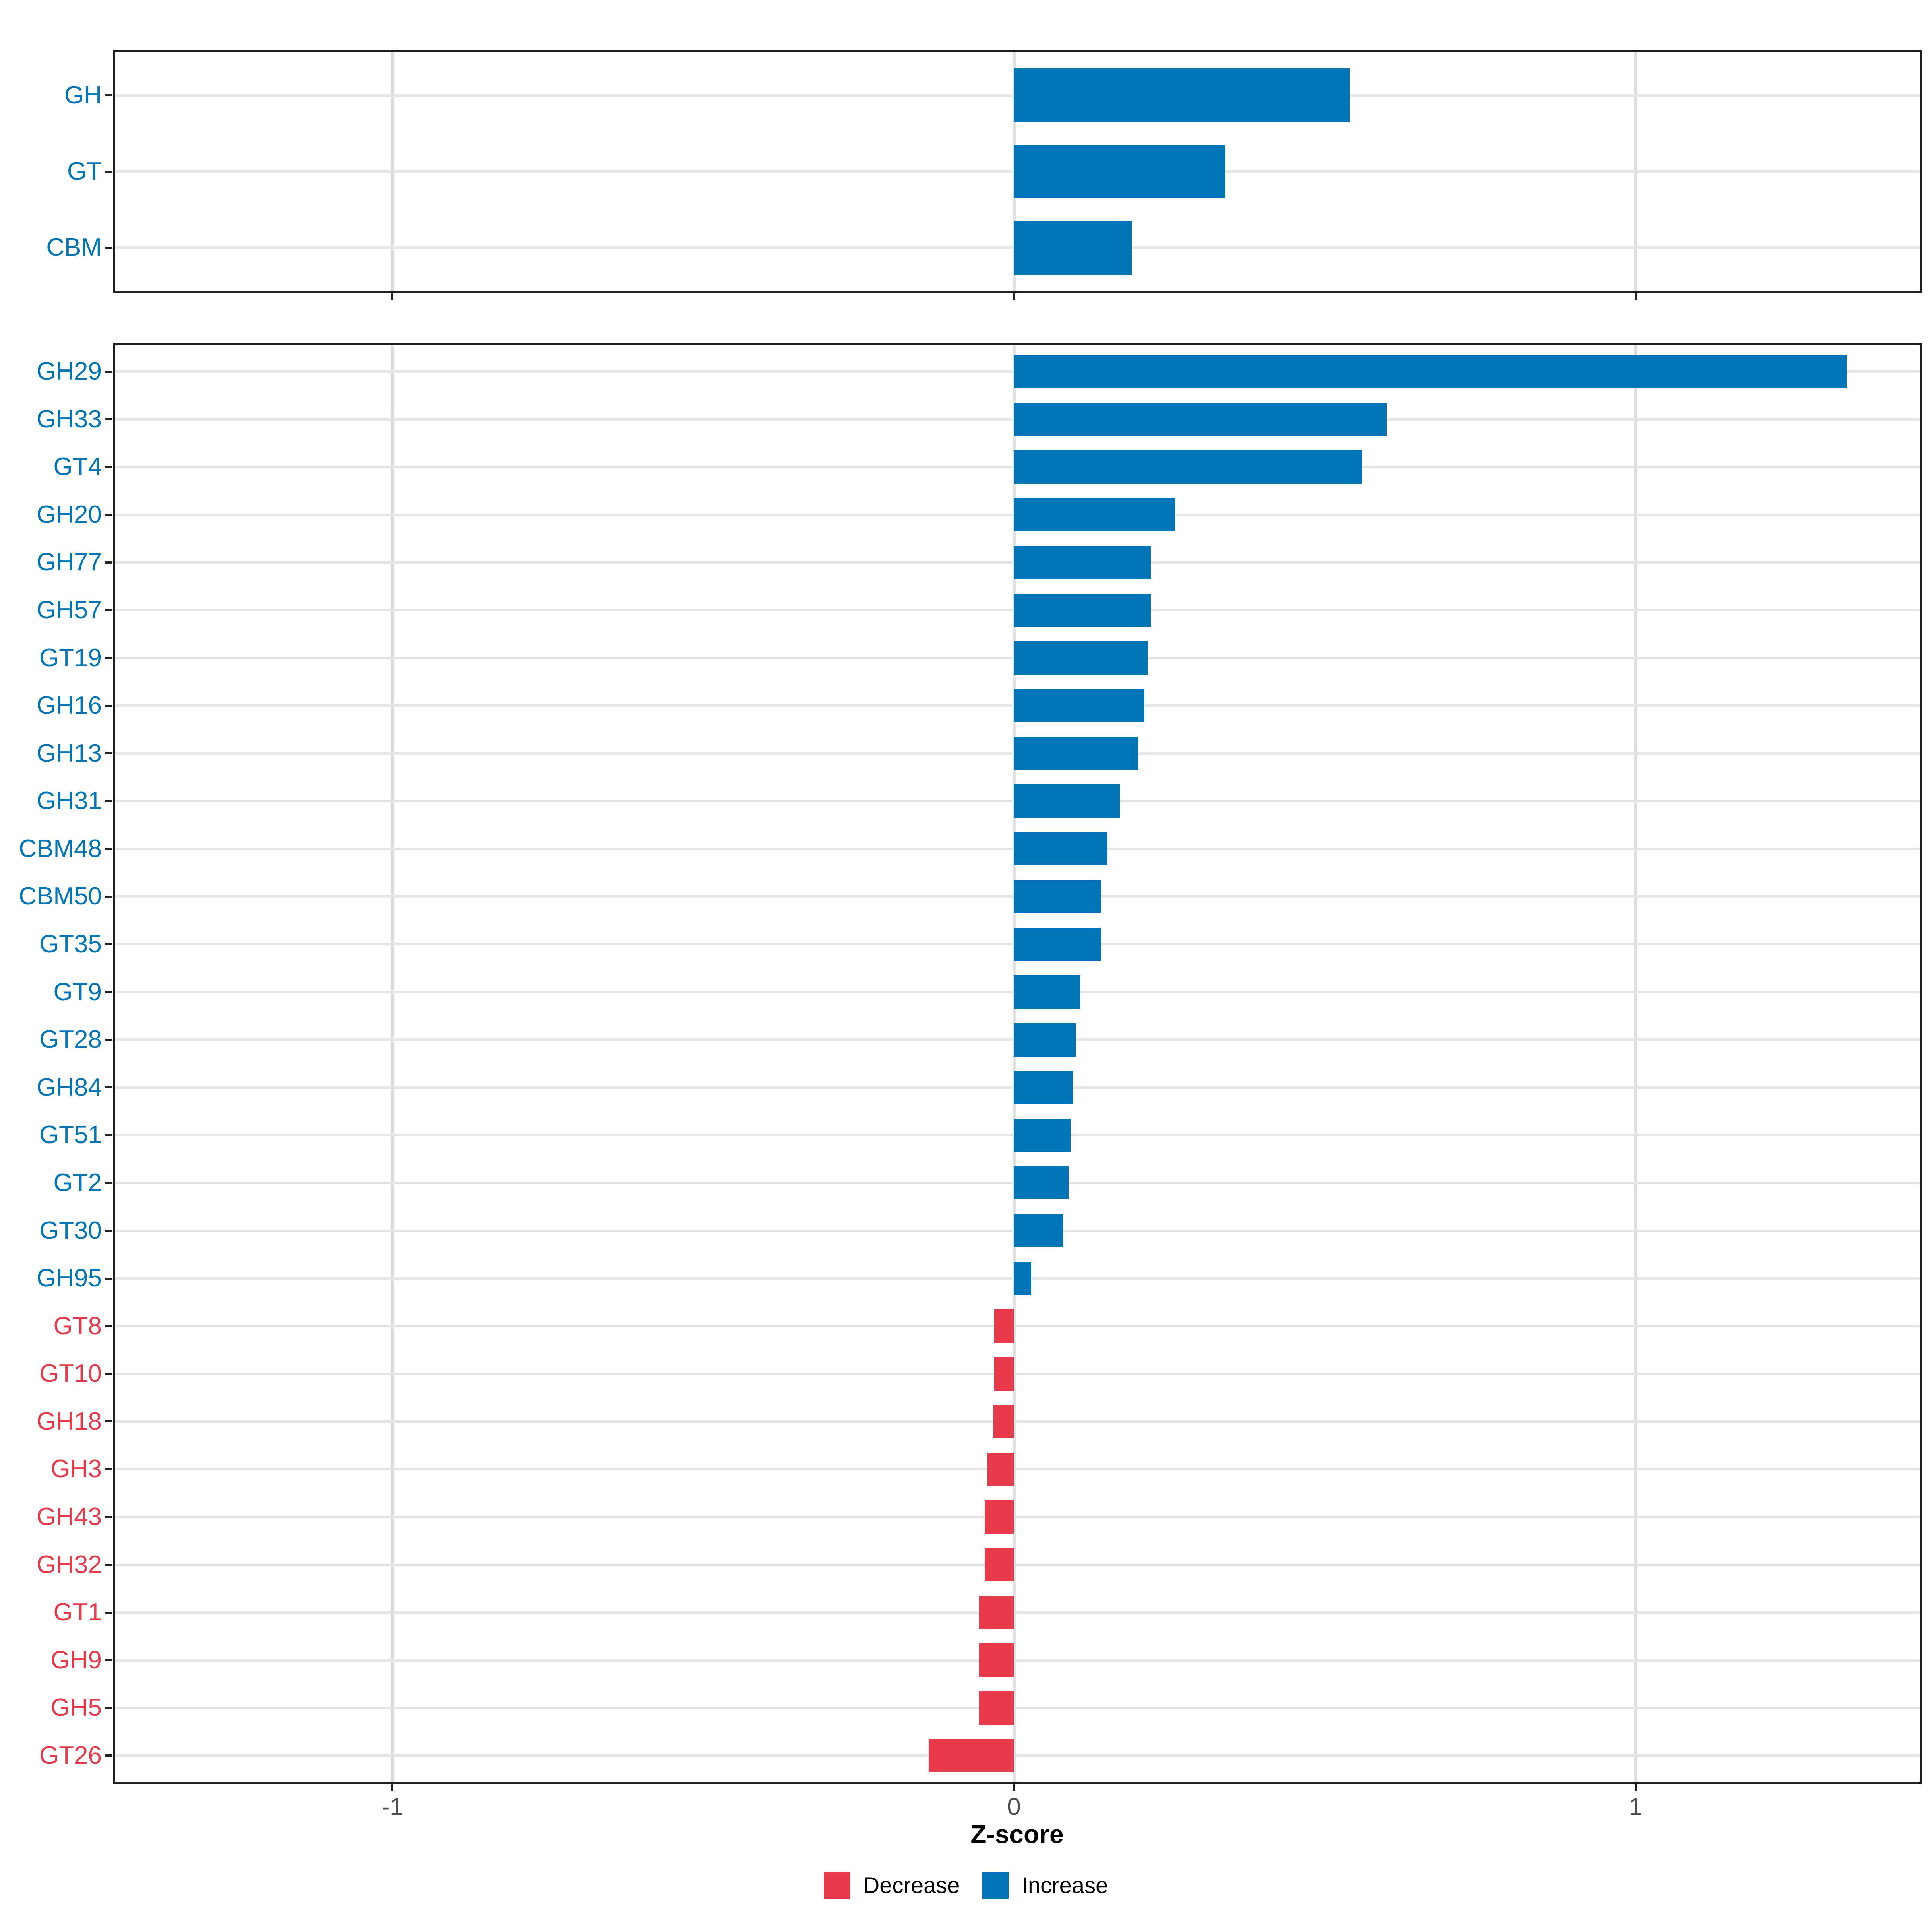  I want to click on y-axis-label: GH5, so click(76, 1708).